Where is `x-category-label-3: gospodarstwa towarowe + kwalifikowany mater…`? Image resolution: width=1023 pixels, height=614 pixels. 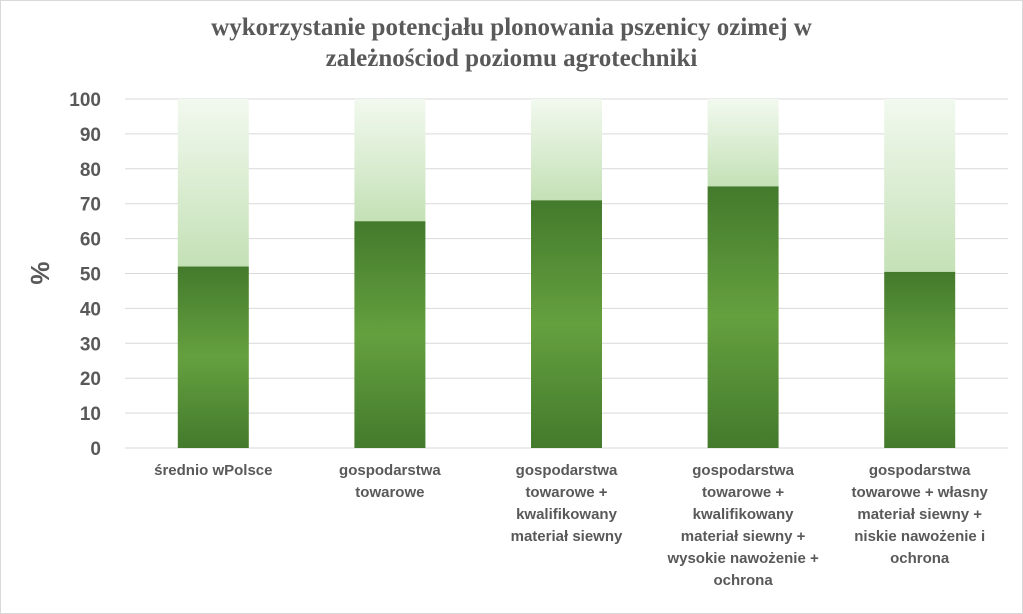
x-category-label-3: gospodarstwa towarowe + kwalifikowany mater… is located at coordinates (567, 504).